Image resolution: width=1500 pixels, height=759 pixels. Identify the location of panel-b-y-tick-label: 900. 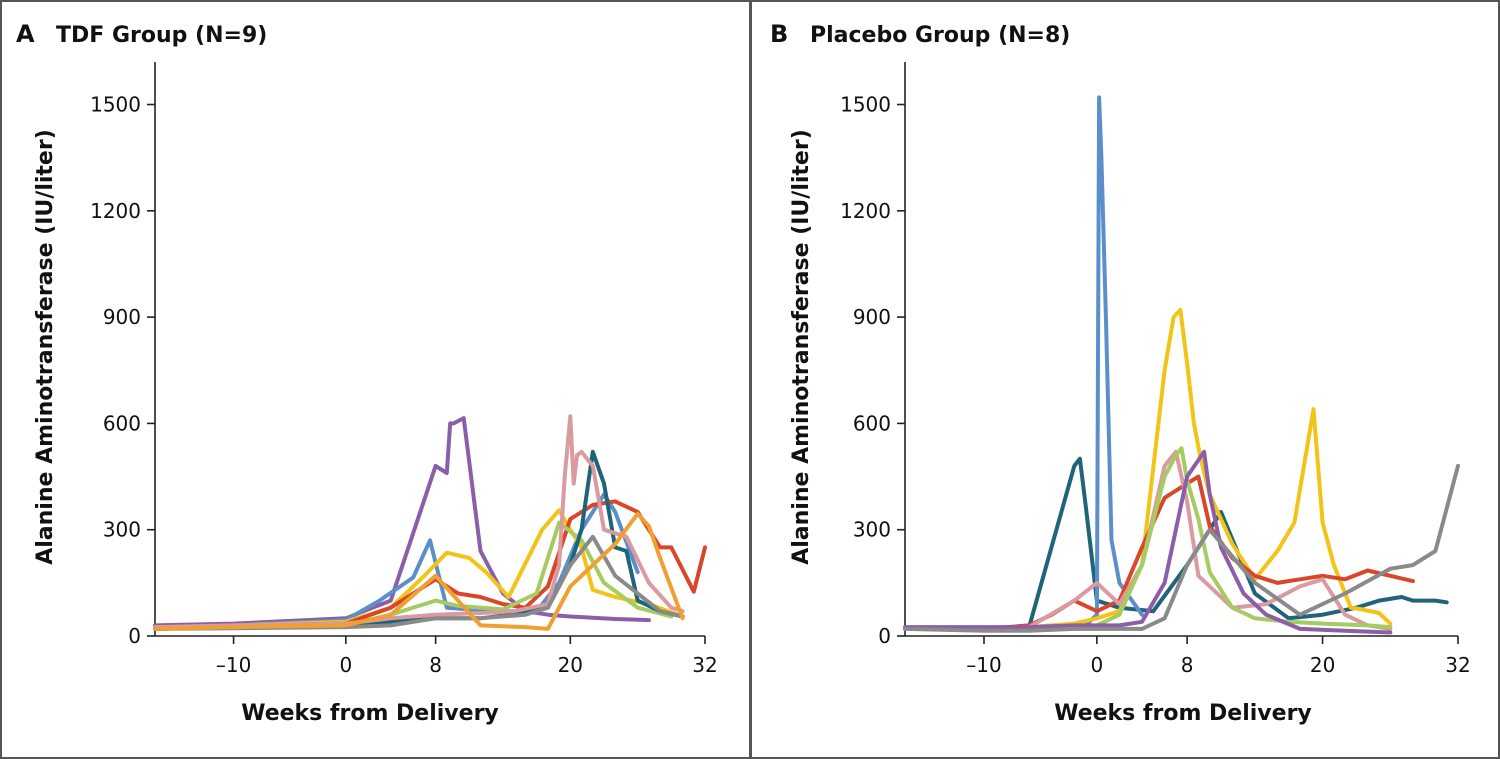
(872, 317).